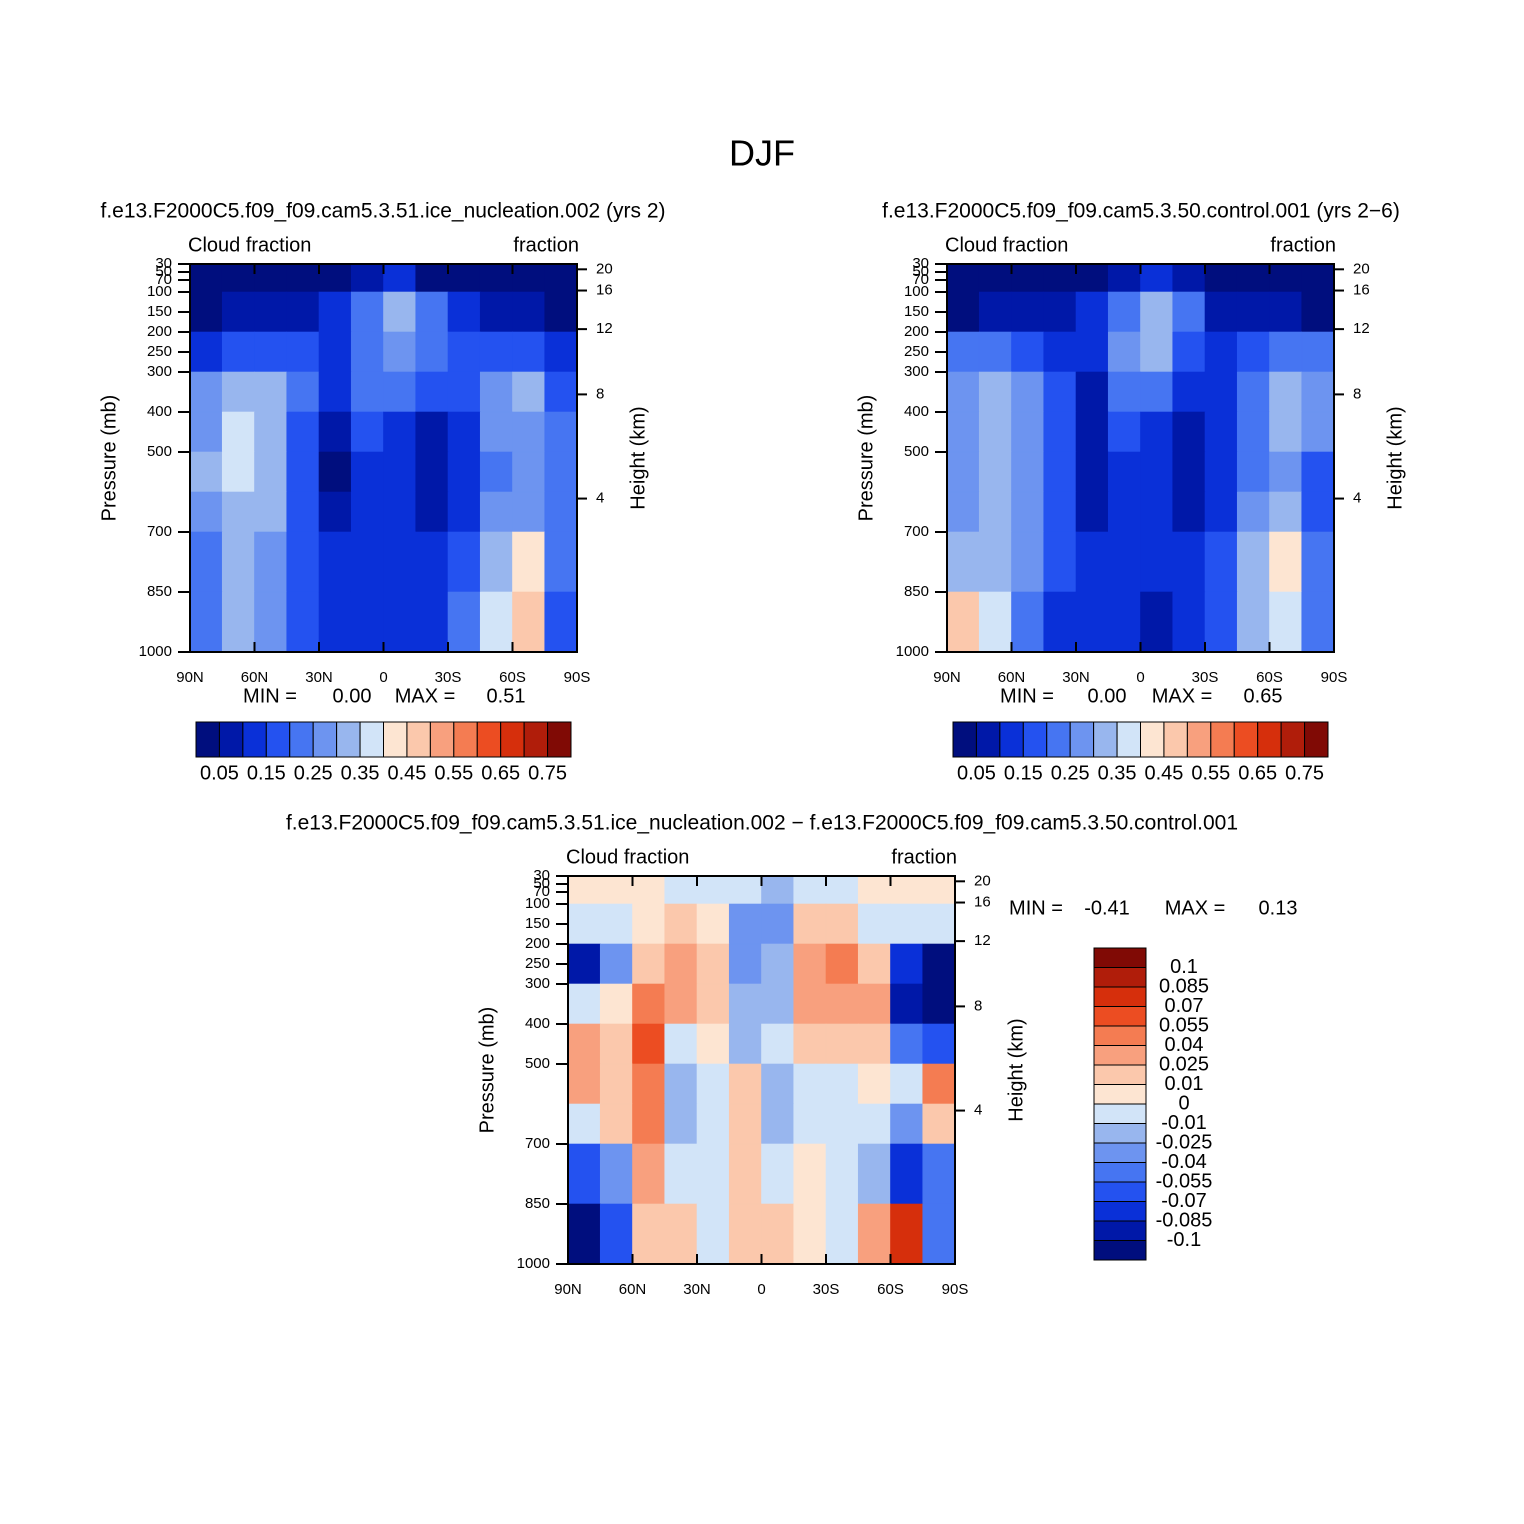  Describe the element at coordinates (541, 891) in the screenshot. I see `y-tick-label: 70` at that location.